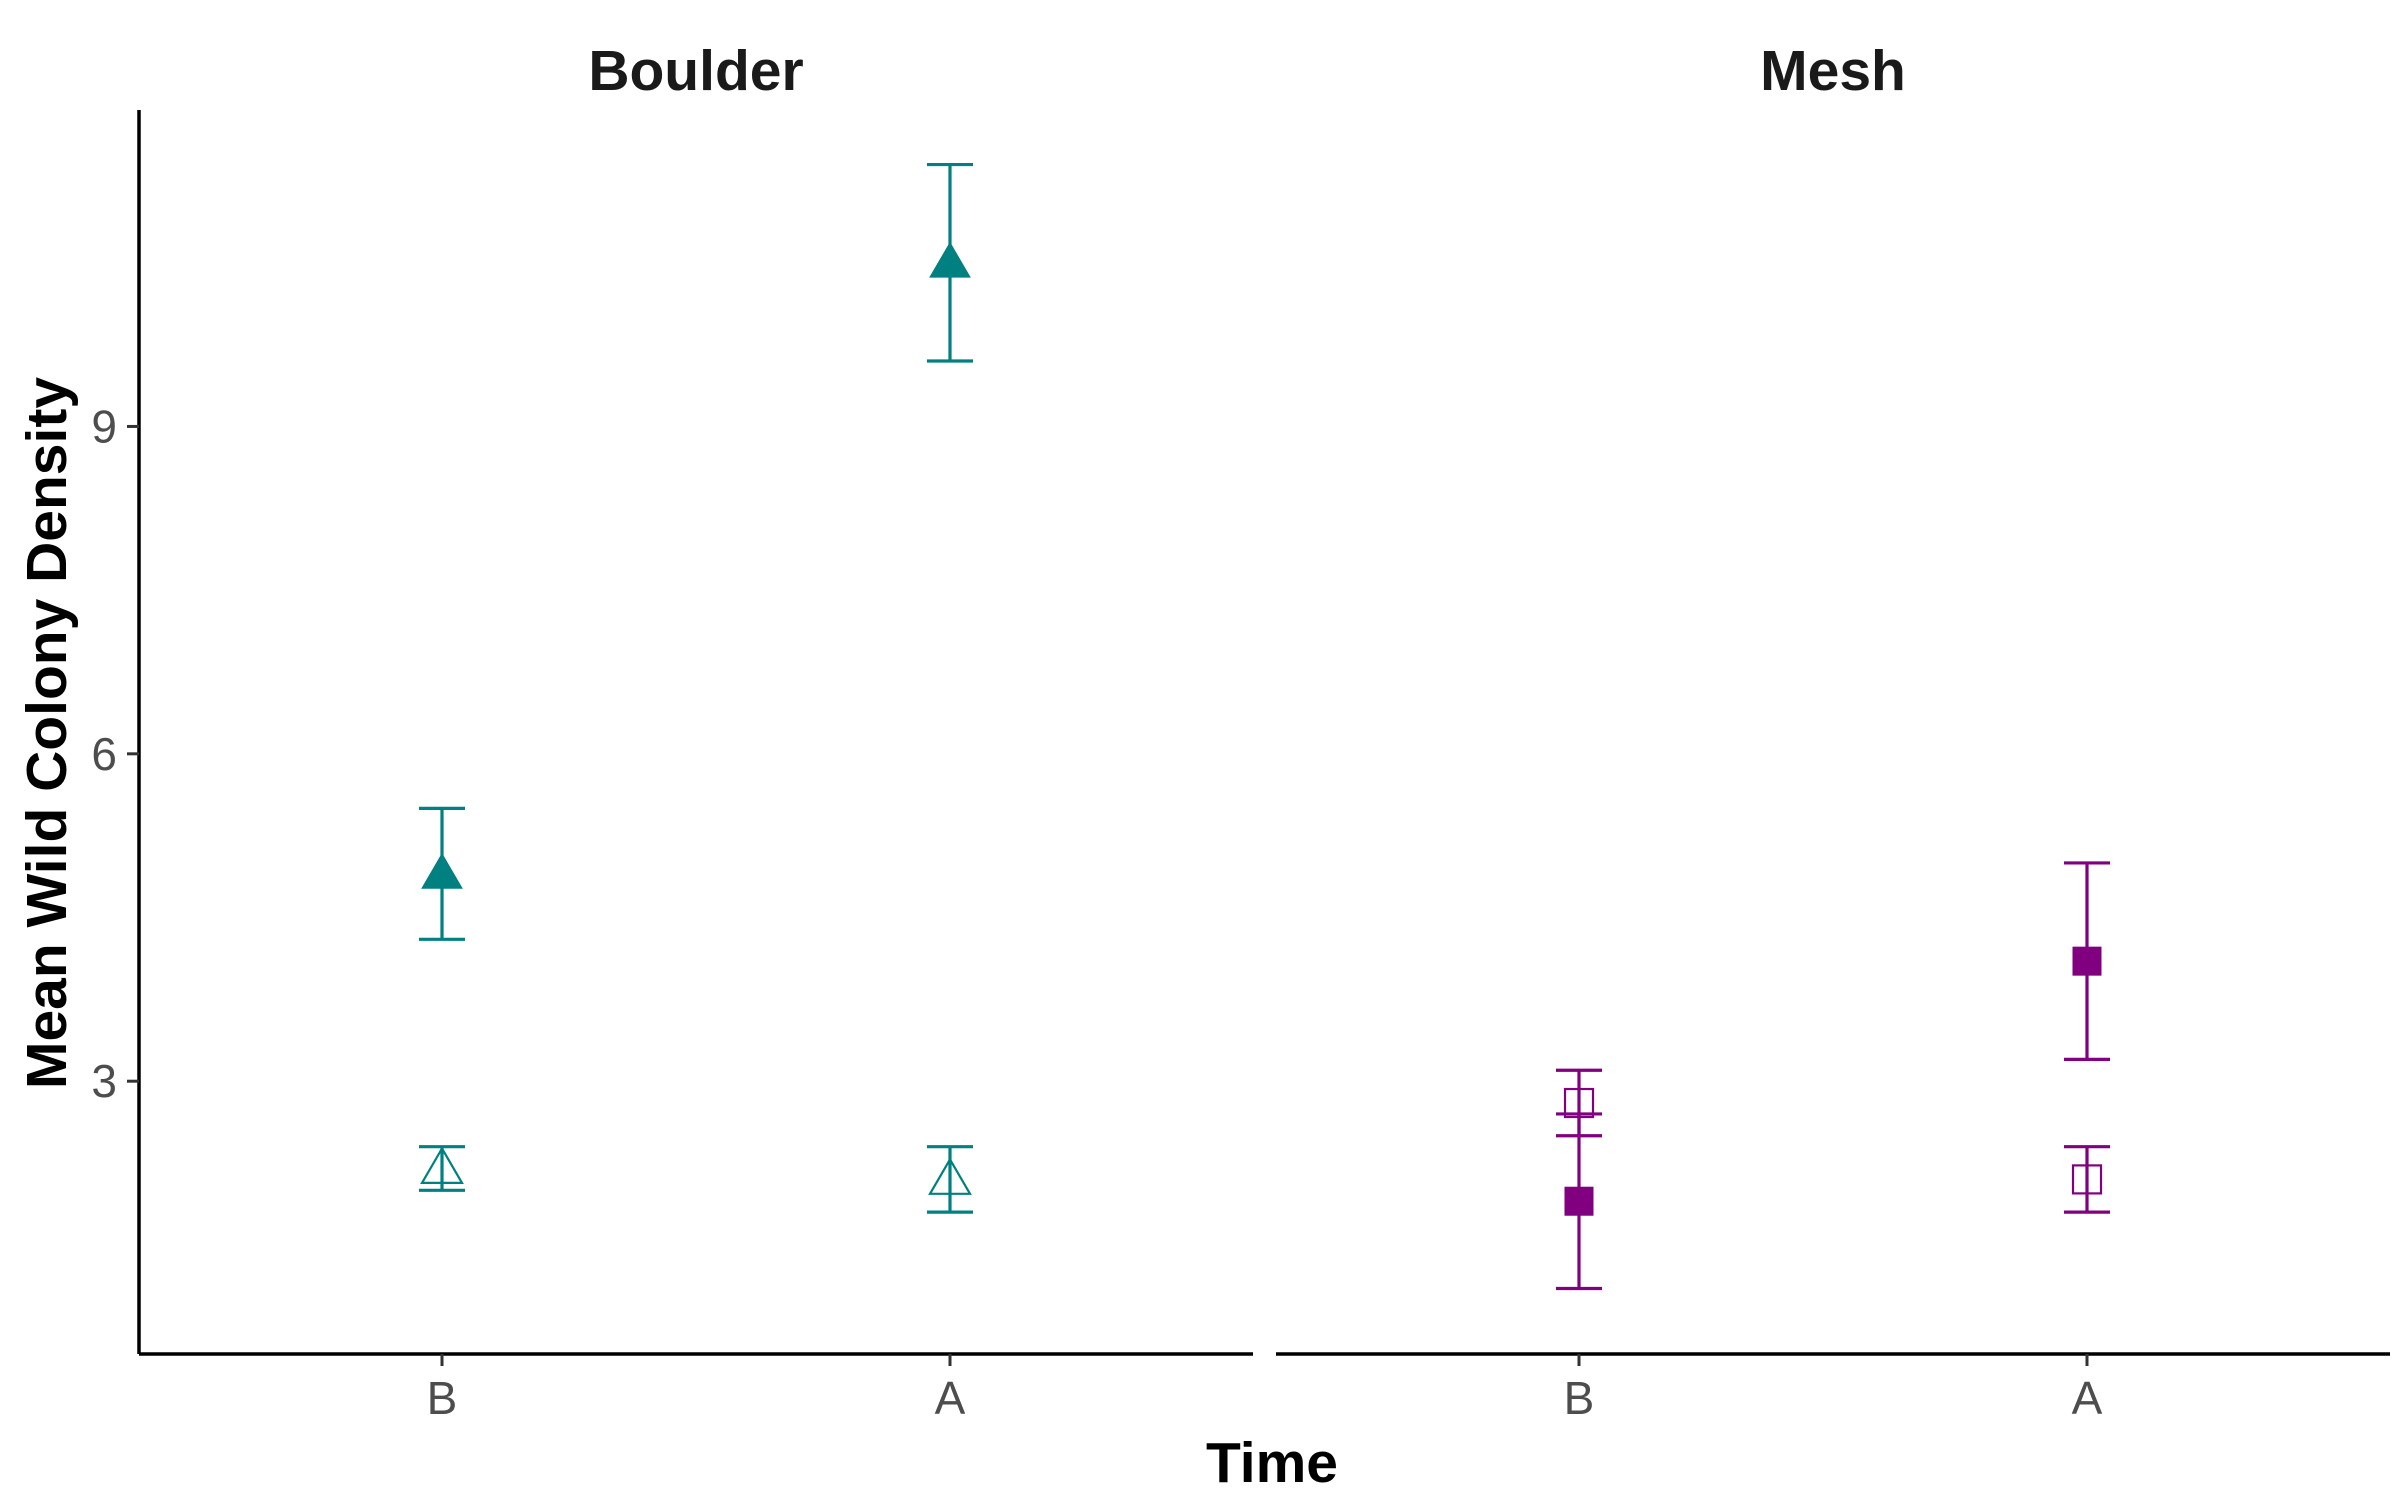 This screenshot has height=1500, width=2400. Describe the element at coordinates (104, 754) in the screenshot. I see `y-tick-label: 6` at that location.